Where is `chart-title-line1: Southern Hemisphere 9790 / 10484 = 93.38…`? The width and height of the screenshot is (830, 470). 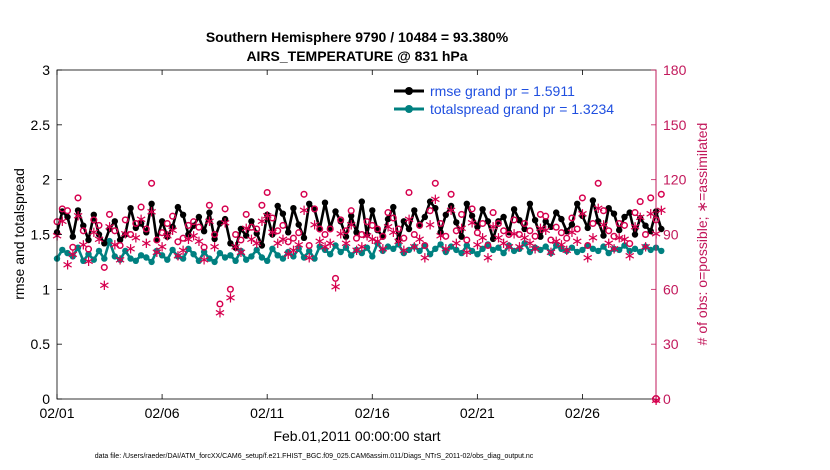 chart-title-line1: Southern Hemisphere 9790 / 10484 = 93.38… is located at coordinates (357, 37).